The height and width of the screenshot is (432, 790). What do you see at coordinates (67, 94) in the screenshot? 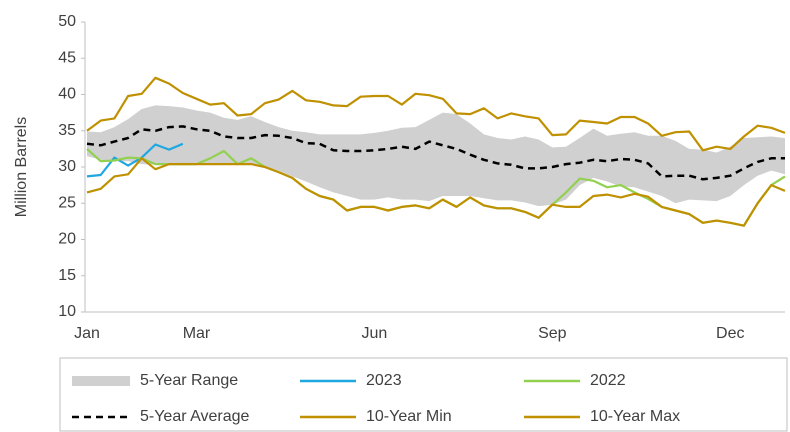
I see `y-tick-label: 40` at bounding box center [67, 94].